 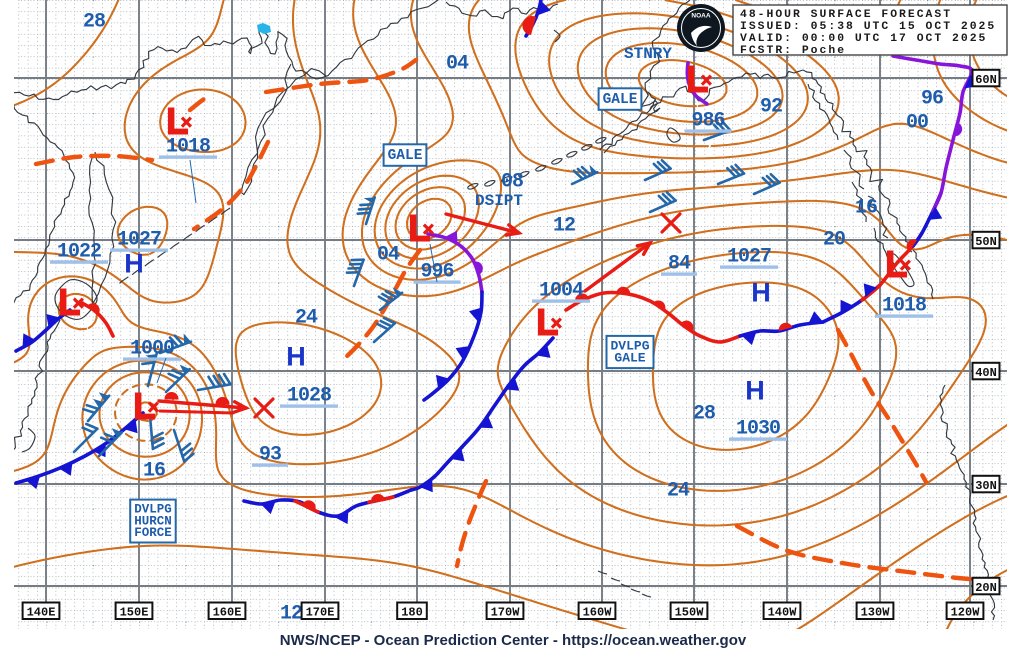 I want to click on svg-text: 140E, so click(x=41, y=613).